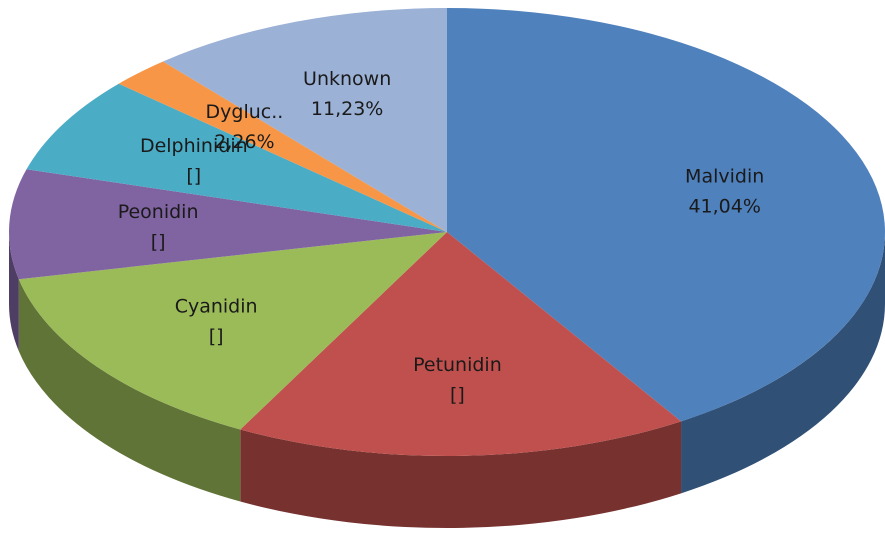 The height and width of the screenshot is (542, 885). I want to click on slice-label: Petunidin, so click(457, 365).